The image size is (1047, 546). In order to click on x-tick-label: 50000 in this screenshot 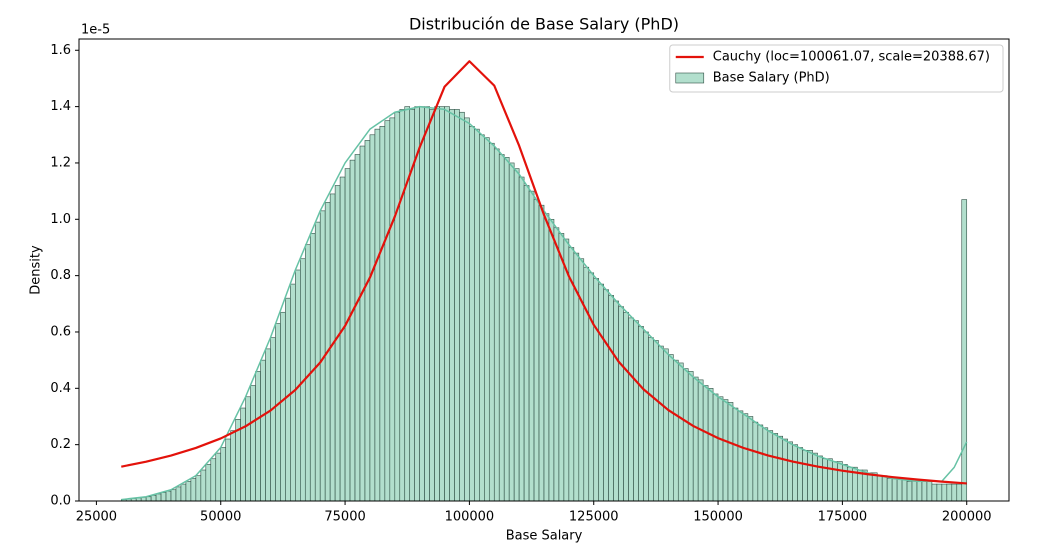, I will do `click(220, 517)`.